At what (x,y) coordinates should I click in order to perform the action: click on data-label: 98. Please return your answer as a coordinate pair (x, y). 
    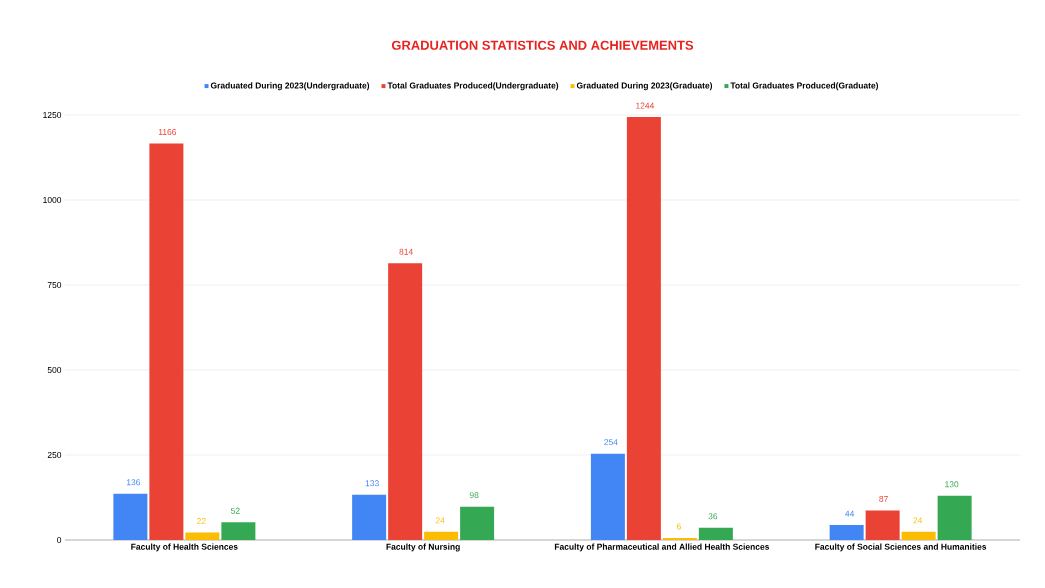
    Looking at the image, I should click on (474, 495).